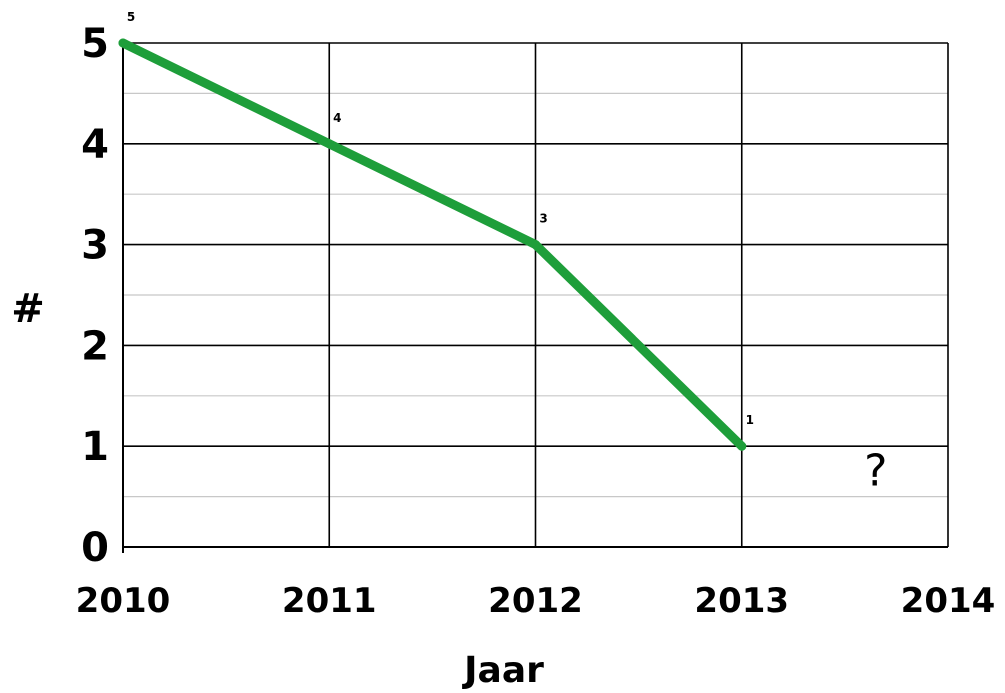  Describe the element at coordinates (95, 44) in the screenshot. I see `y-tick-label: 5` at that location.